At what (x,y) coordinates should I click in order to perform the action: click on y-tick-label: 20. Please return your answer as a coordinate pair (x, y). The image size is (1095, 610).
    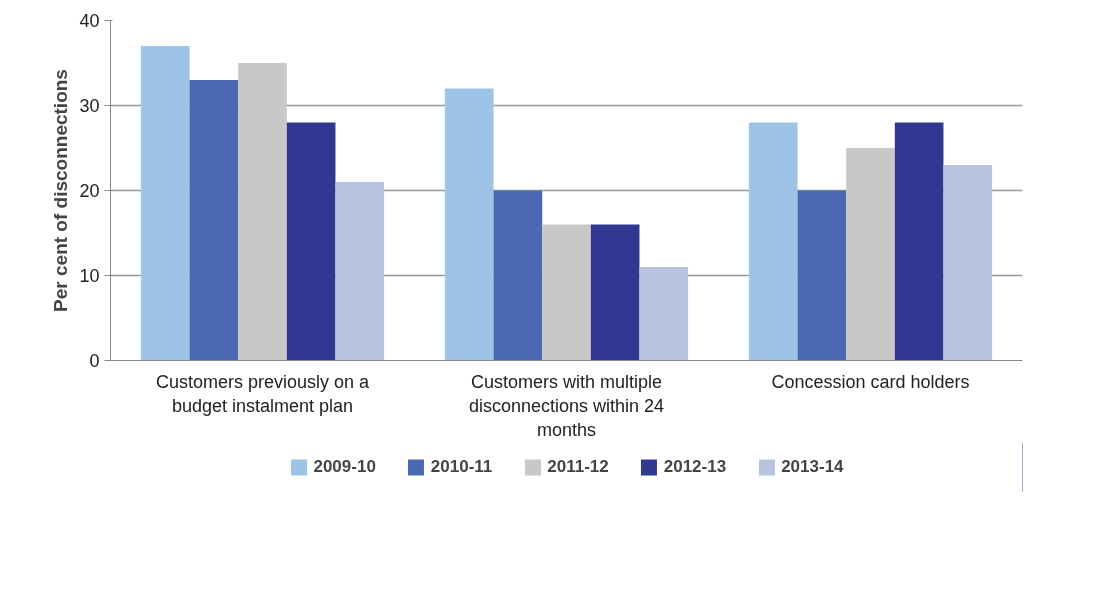
    Looking at the image, I should click on (89, 191).